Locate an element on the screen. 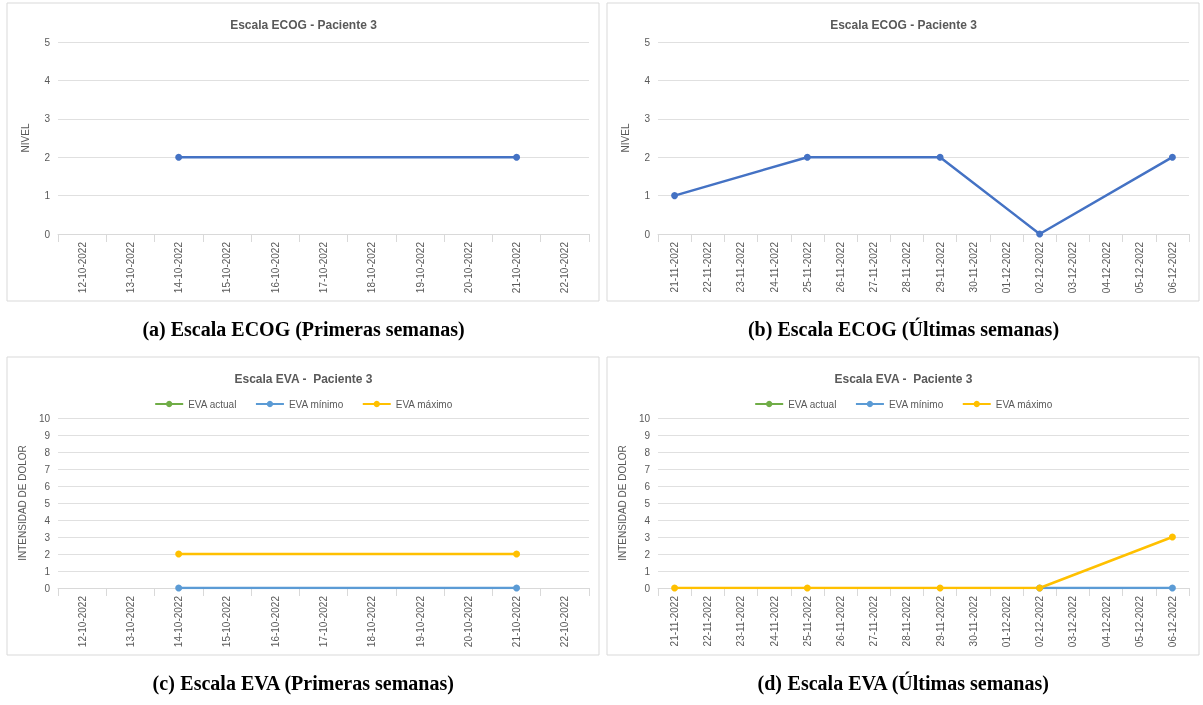  legend-label: EVA mínimo is located at coordinates (916, 404).